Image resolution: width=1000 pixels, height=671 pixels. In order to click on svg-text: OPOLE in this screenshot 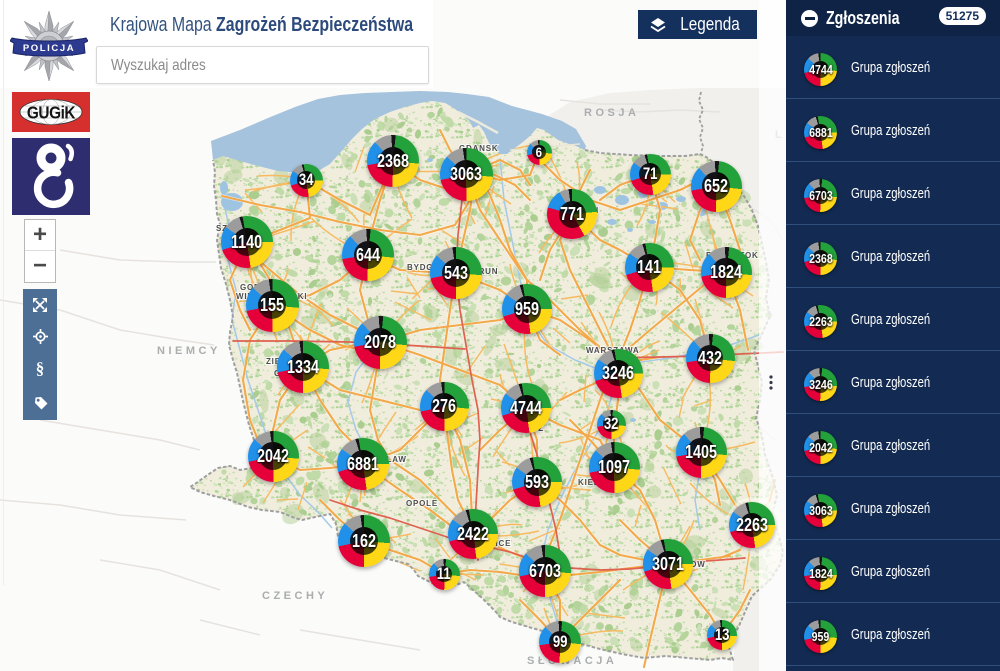, I will do `click(422, 503)`.